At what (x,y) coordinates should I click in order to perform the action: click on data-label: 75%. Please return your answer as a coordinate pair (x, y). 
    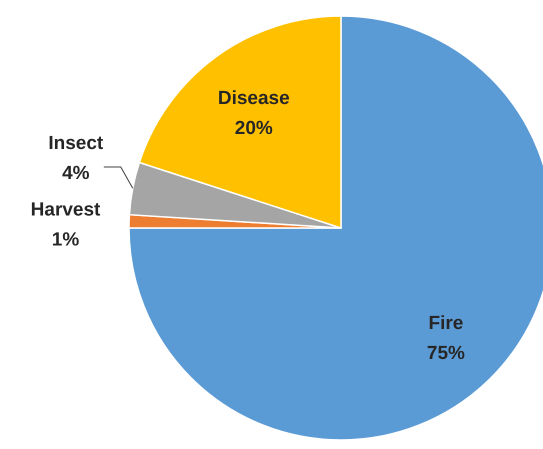
    Looking at the image, I should click on (446, 353).